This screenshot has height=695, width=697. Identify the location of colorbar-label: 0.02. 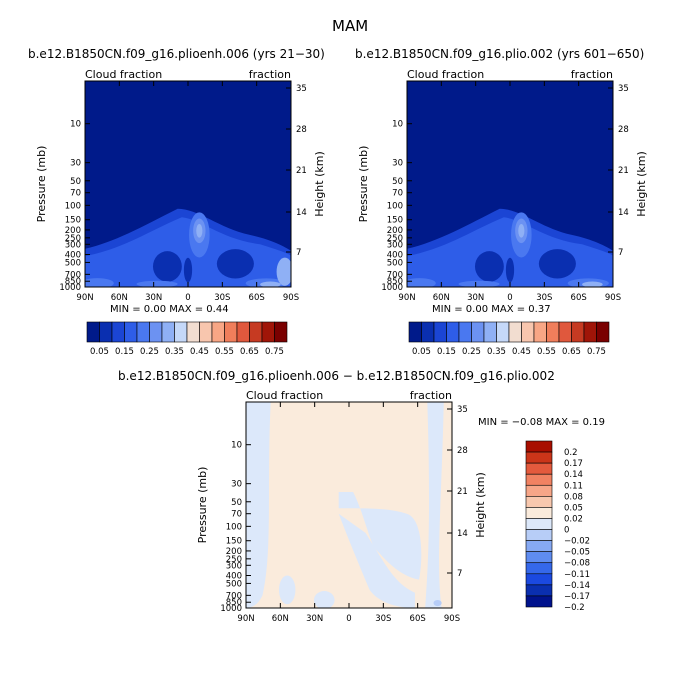
(573, 519).